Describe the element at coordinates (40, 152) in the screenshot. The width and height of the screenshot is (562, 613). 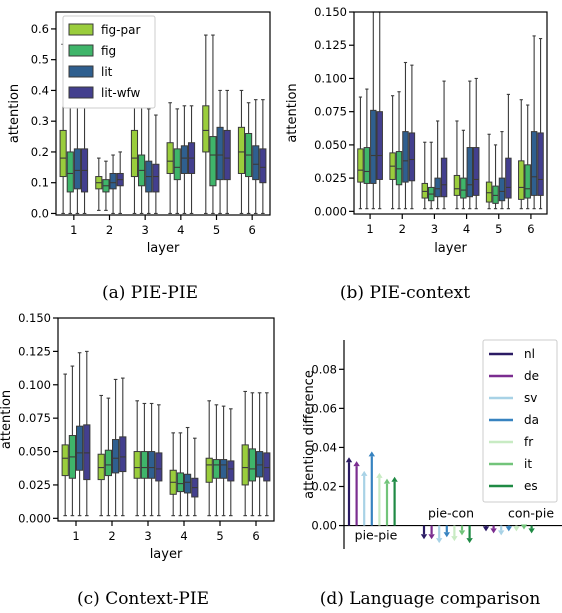
I see `y-tick-label: 0.2` at that location.